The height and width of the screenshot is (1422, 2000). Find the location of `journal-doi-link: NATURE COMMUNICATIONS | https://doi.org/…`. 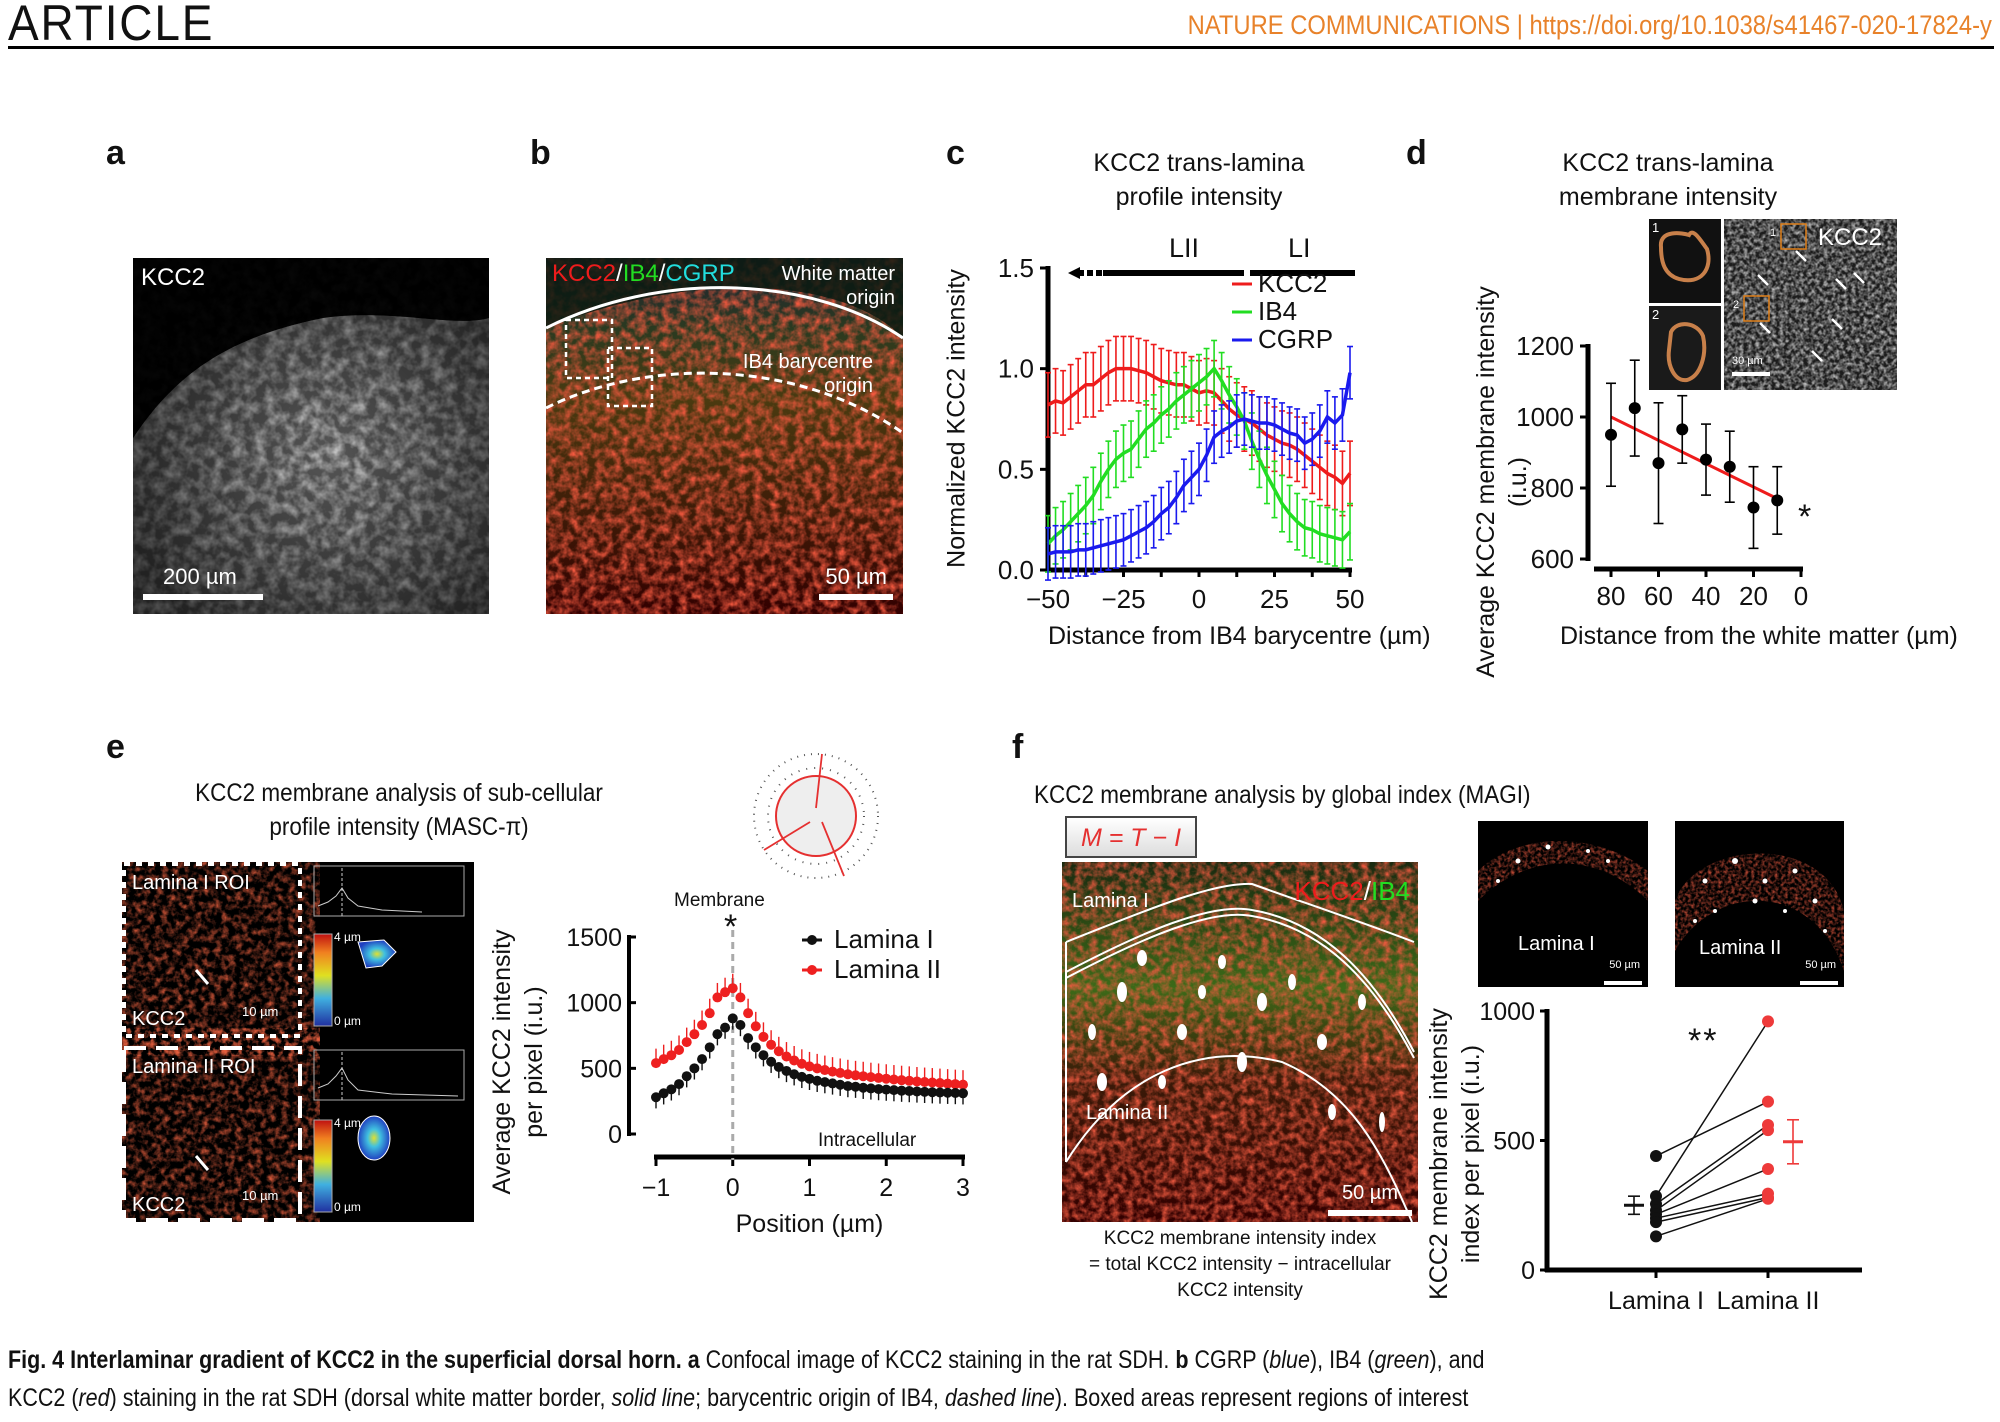

journal-doi-link: NATURE COMMUNICATIONS | https://doi.org/… is located at coordinates (1589, 25).